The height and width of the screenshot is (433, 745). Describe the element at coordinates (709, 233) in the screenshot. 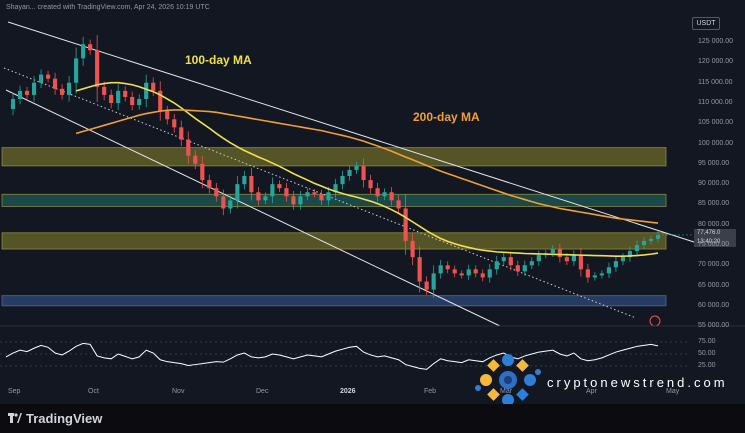

I see `current-price-value: 77,476.0` at that location.